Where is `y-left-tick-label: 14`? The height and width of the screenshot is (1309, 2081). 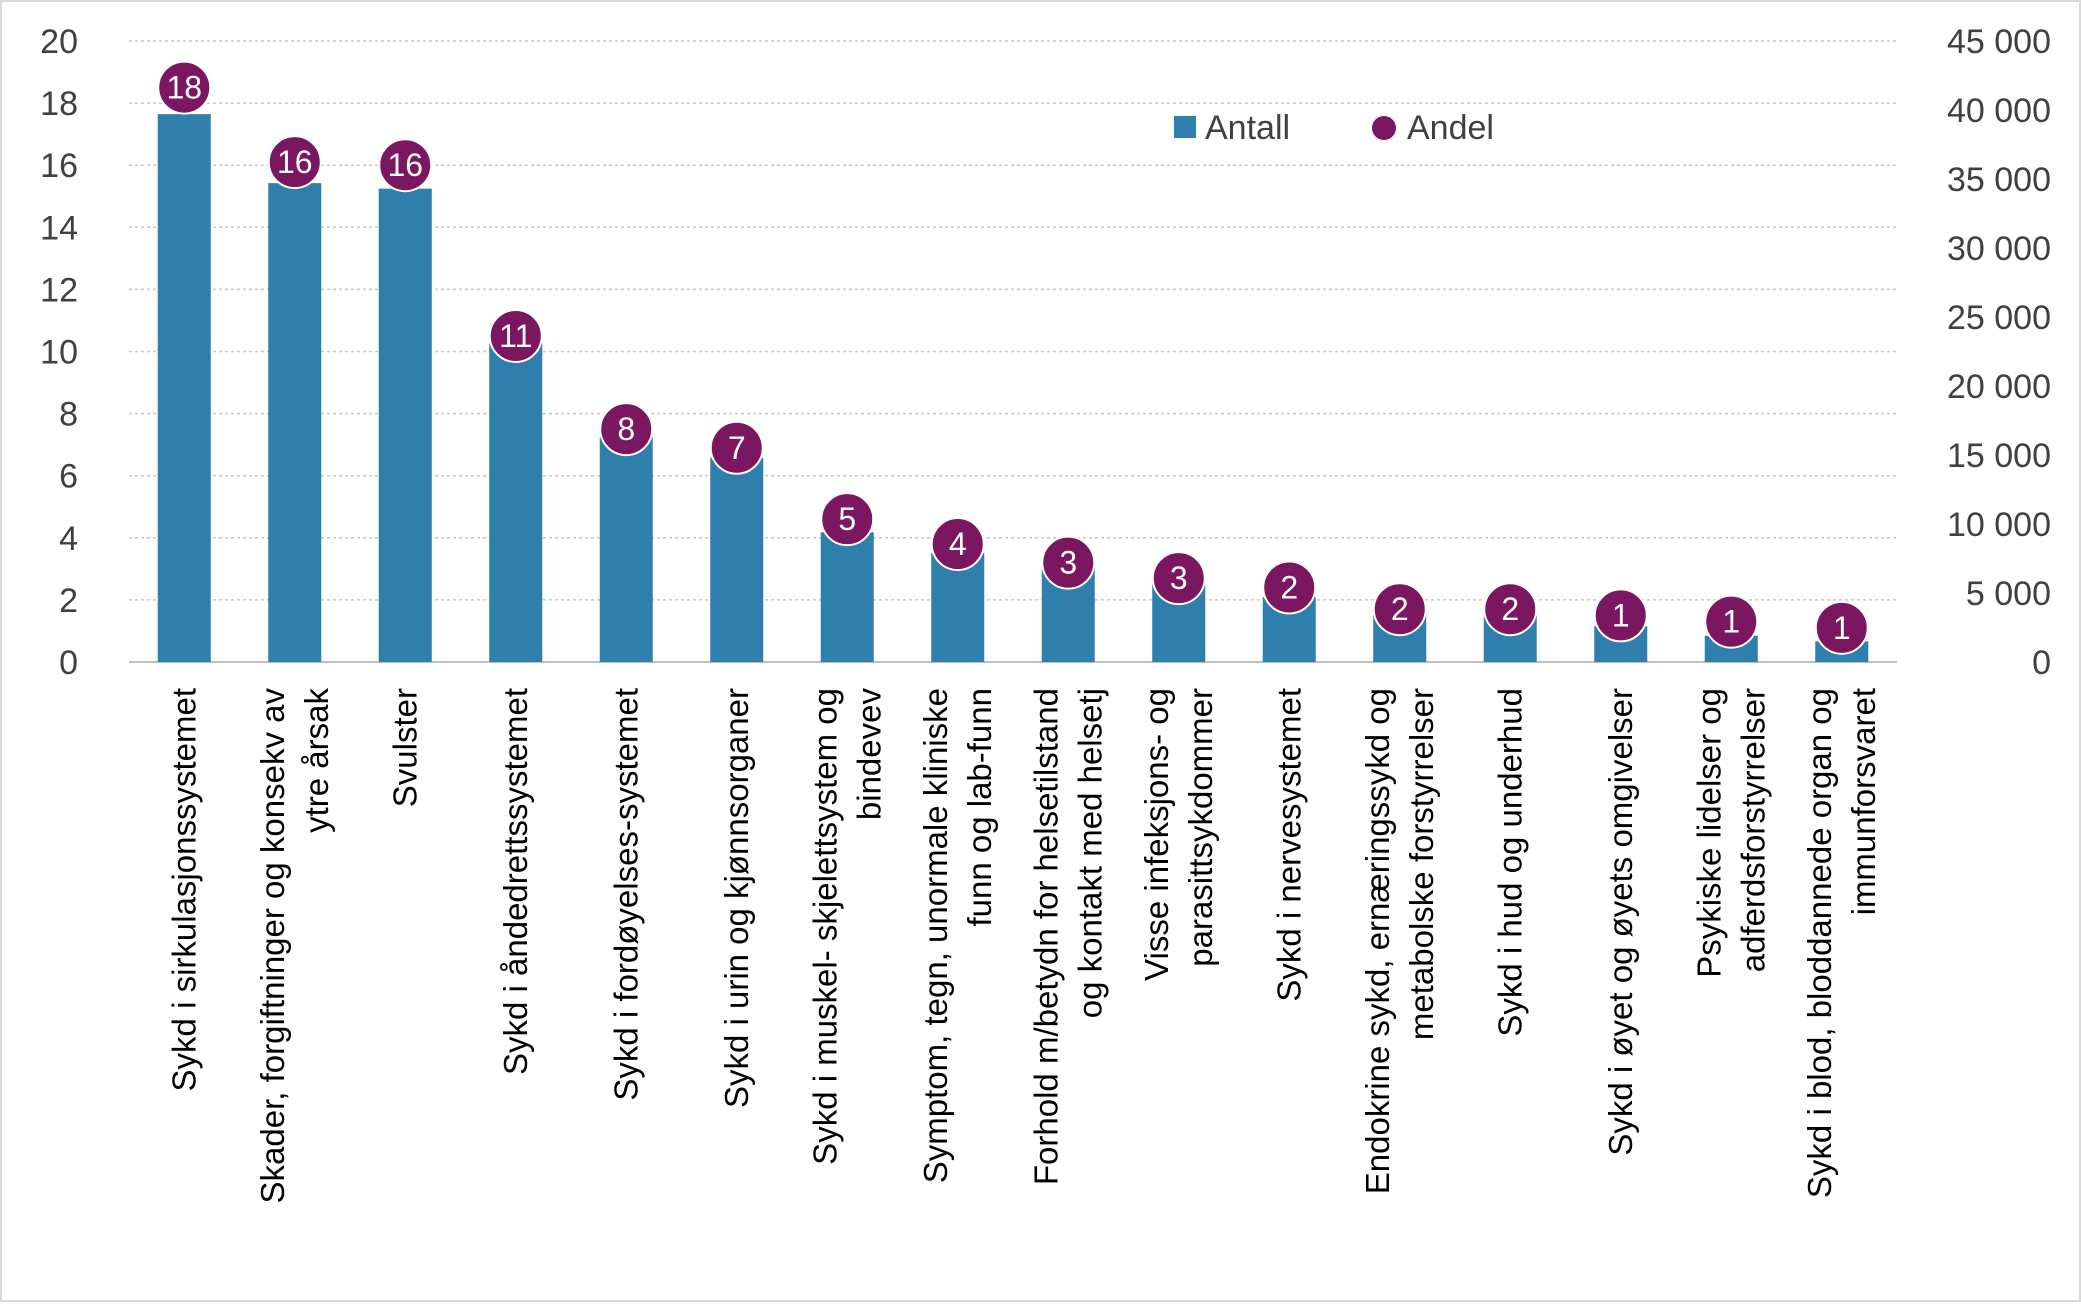 y-left-tick-label: 14 is located at coordinates (59, 228).